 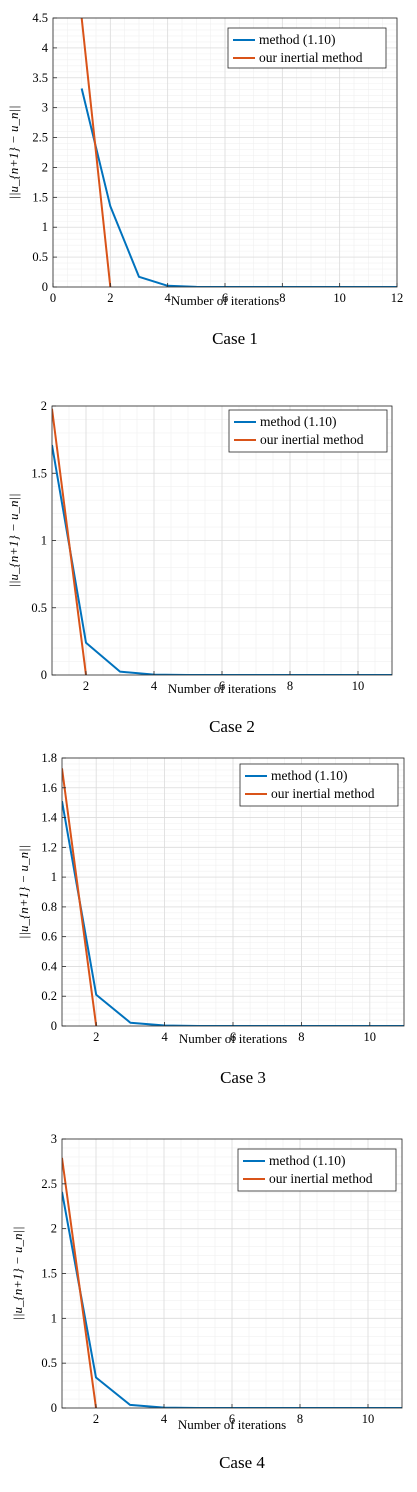 I want to click on y-tick-label: 0.2, so click(x=49, y=996).